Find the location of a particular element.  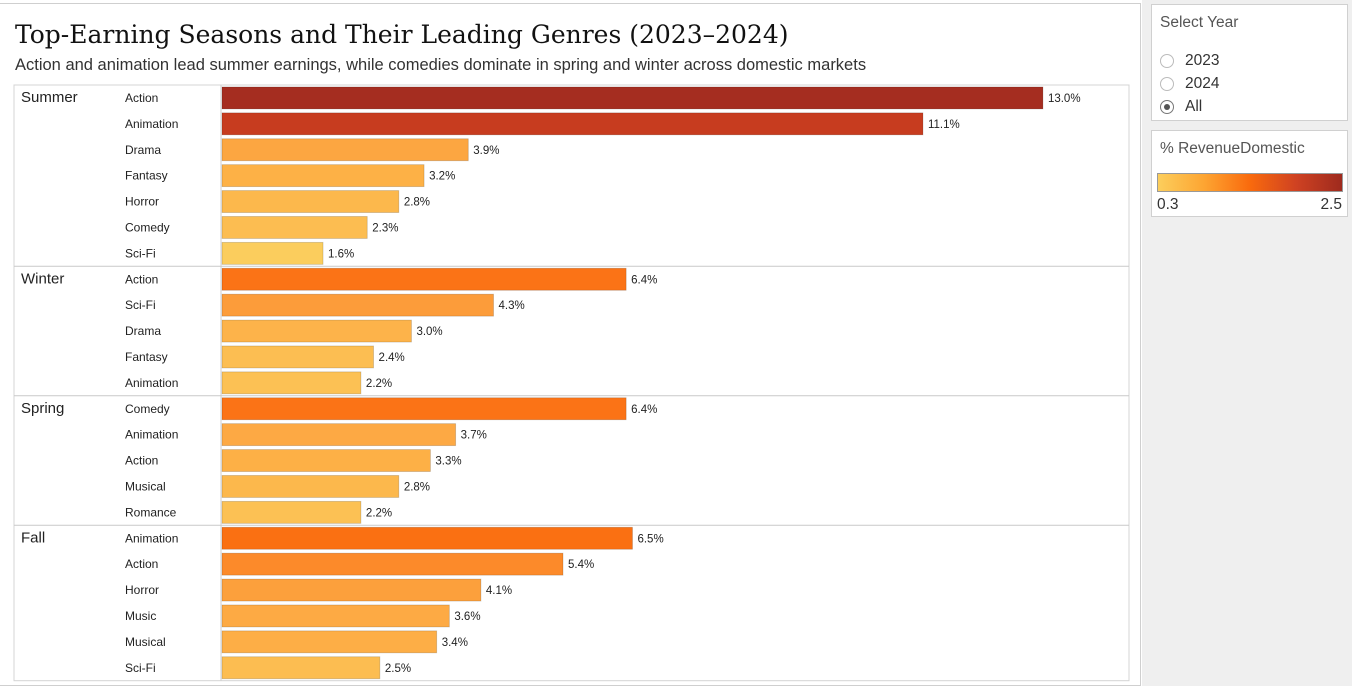

data-label: 4.3% is located at coordinates (512, 306).